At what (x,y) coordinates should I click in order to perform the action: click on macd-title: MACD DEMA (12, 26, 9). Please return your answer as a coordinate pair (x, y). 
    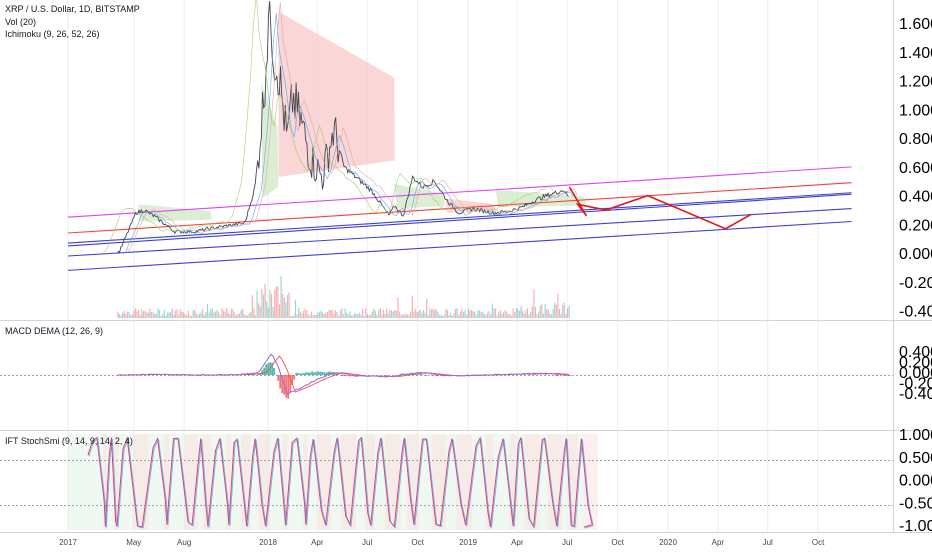
    Looking at the image, I should click on (54, 331).